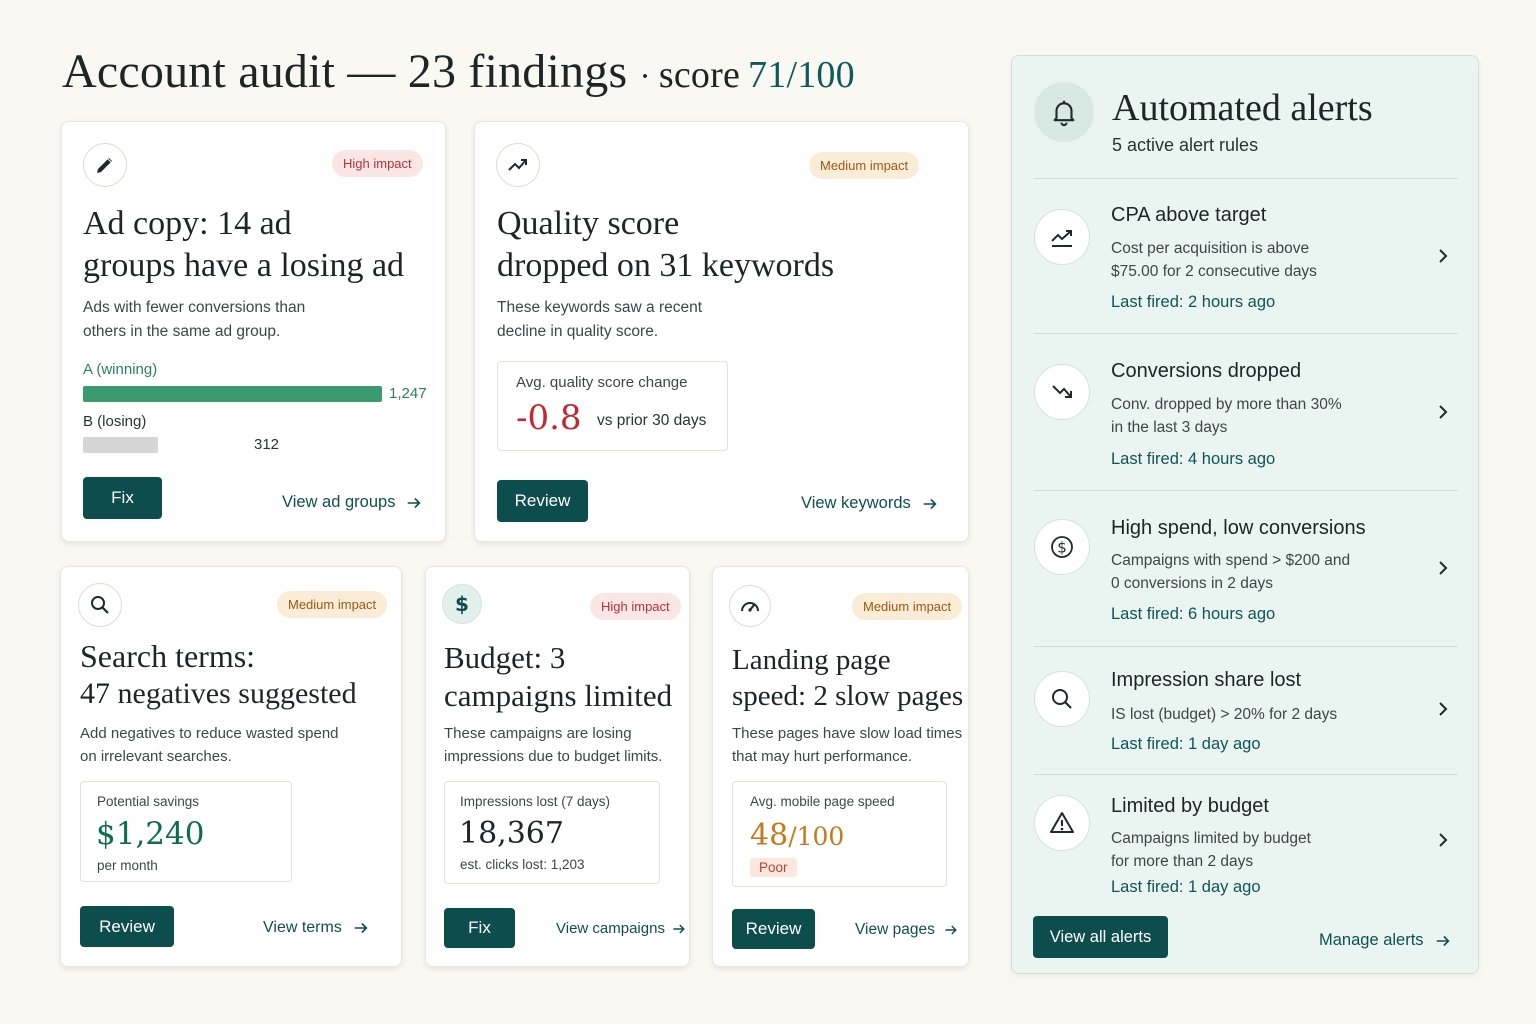  What do you see at coordinates (1193, 302) in the screenshot?
I see `alert-last-fired: Last fired: 2 hours ago` at bounding box center [1193, 302].